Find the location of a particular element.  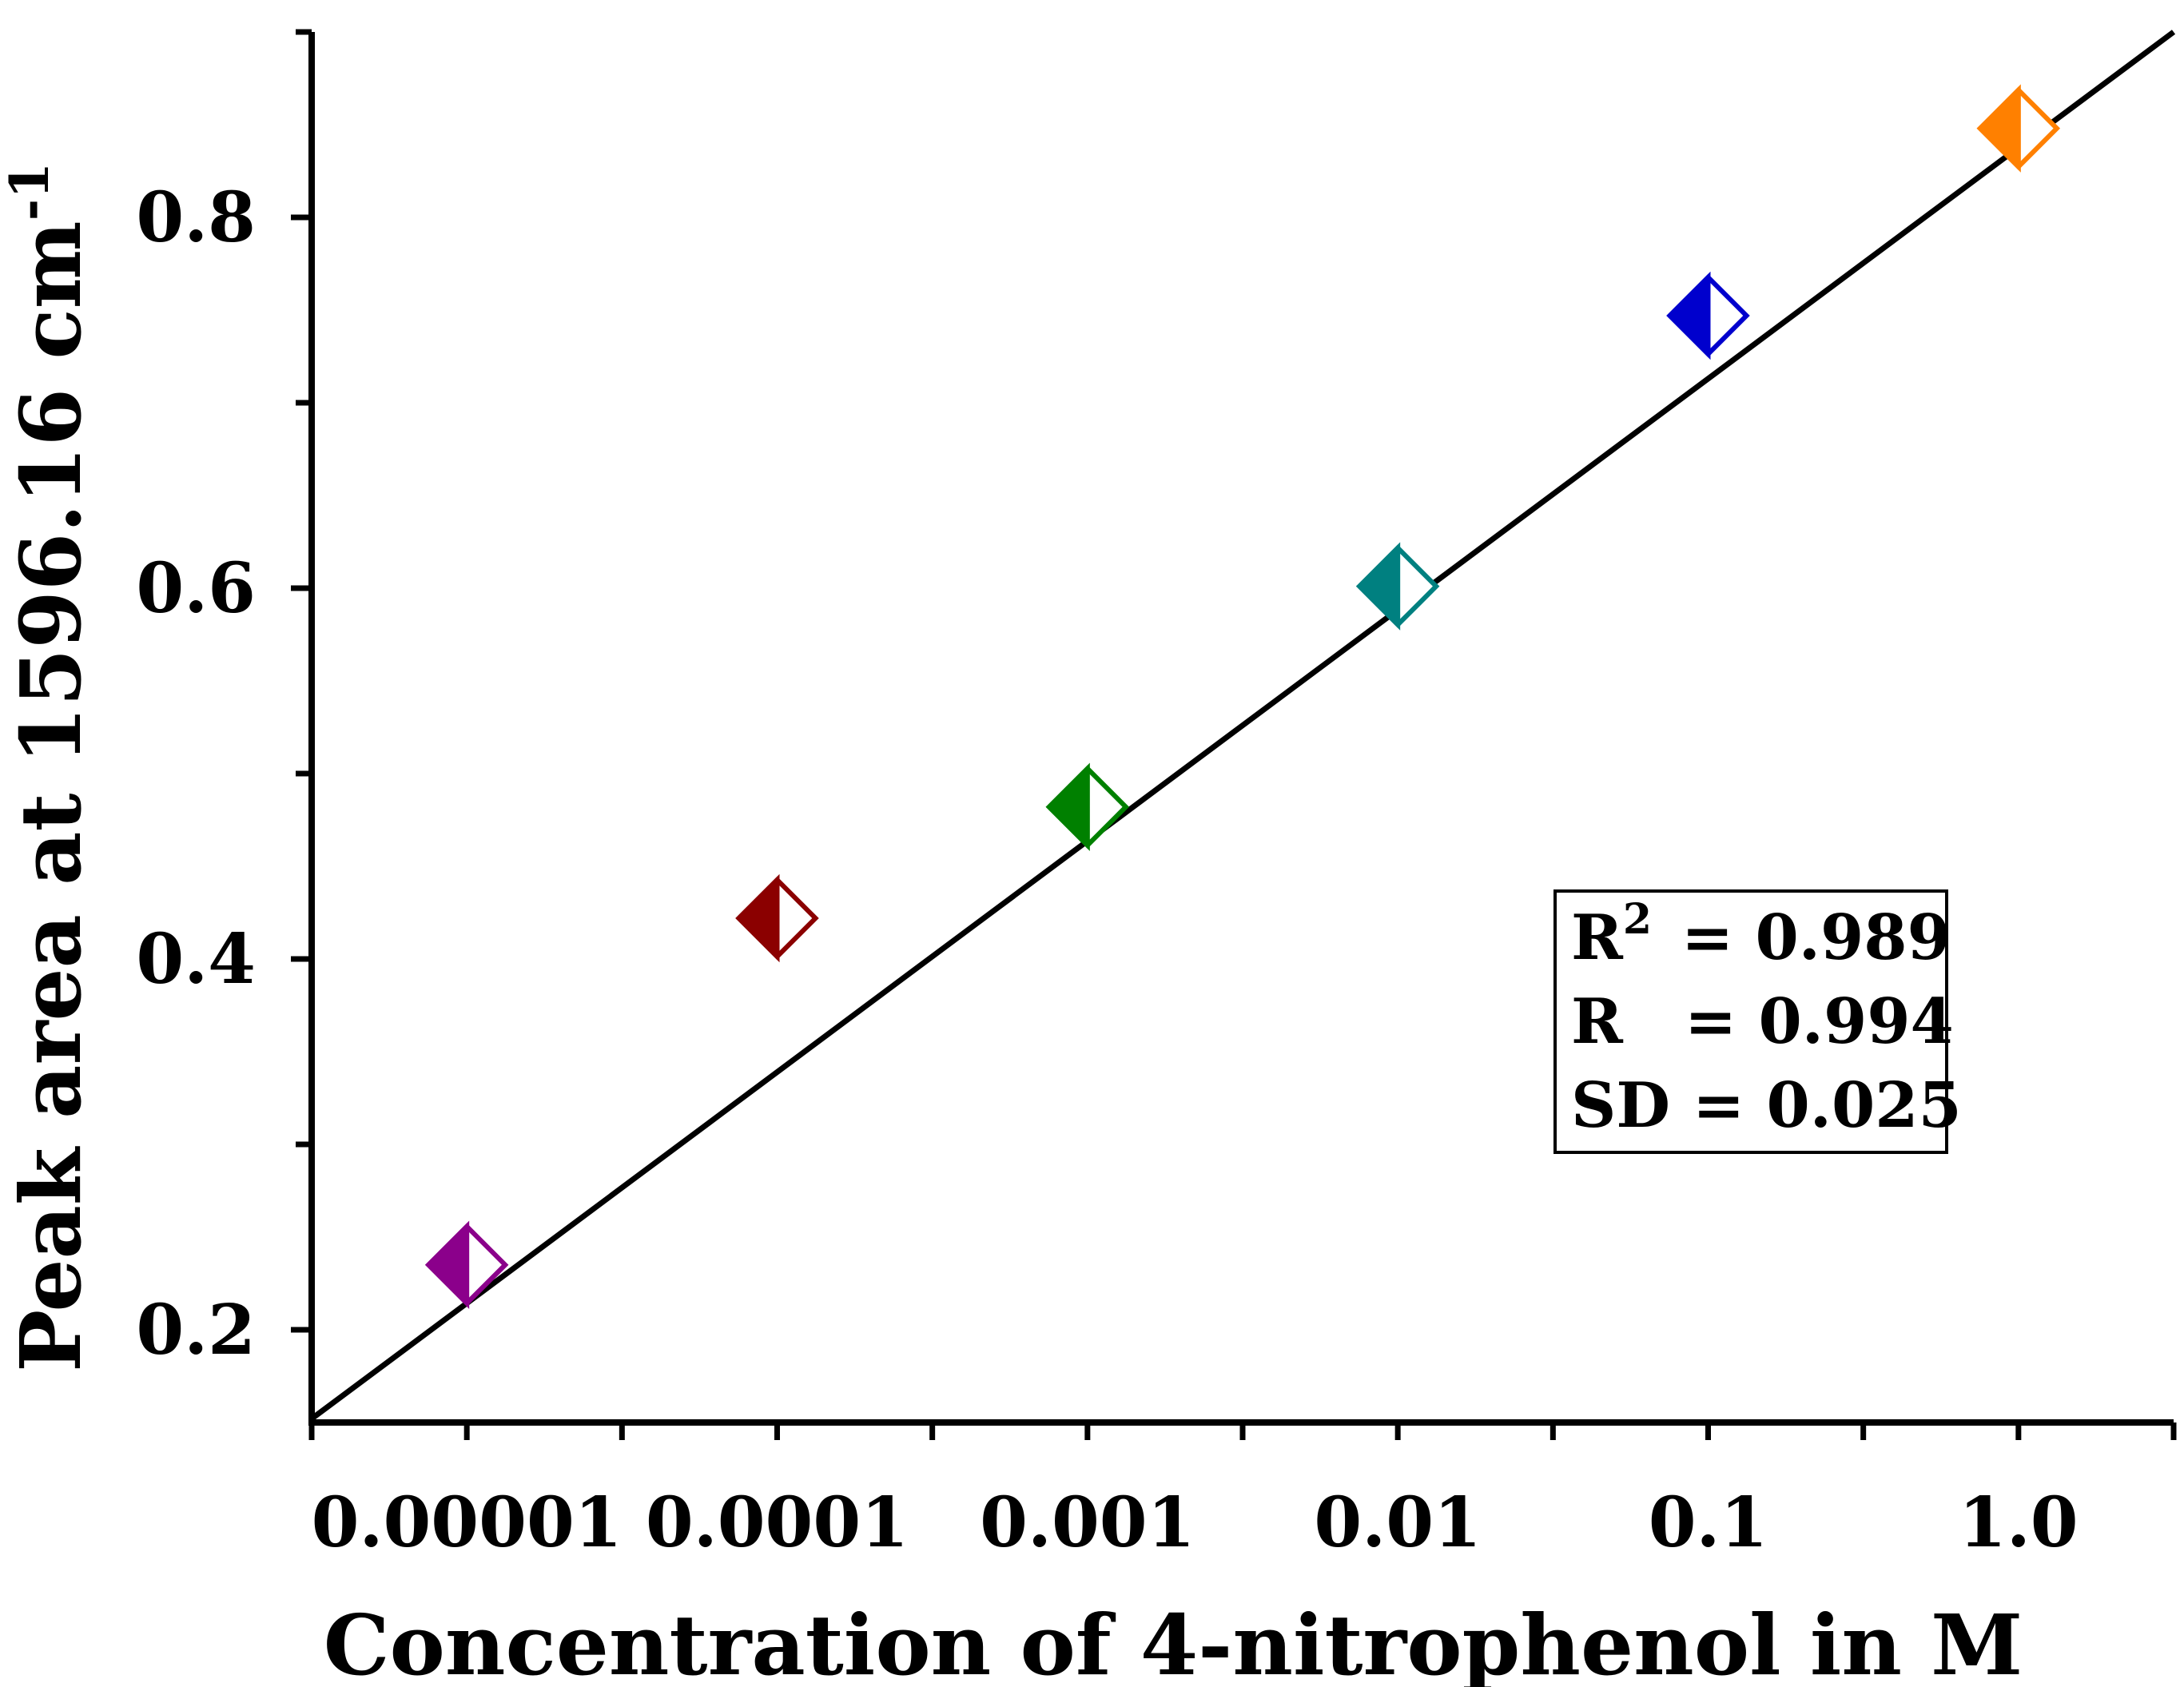

stats-r-value: = 0.994 is located at coordinates (1819, 1021).